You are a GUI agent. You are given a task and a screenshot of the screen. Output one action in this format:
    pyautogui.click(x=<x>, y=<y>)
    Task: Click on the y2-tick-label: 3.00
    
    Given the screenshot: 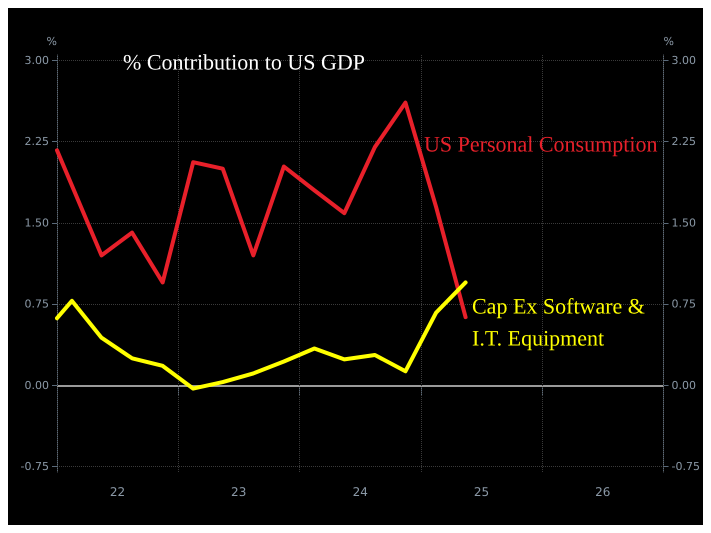 What is the action you would take?
    pyautogui.click(x=684, y=60)
    